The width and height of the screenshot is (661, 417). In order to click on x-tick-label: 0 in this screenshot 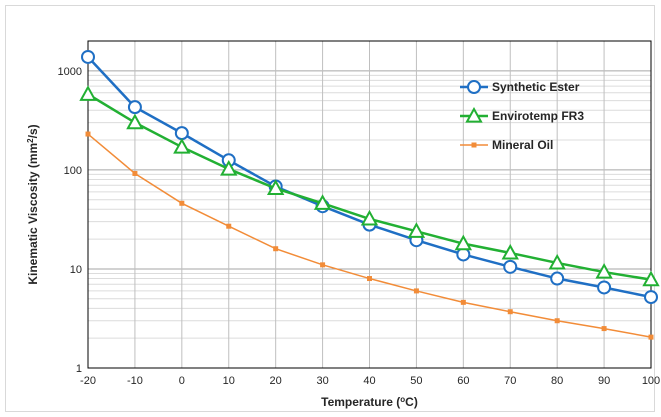, I will do `click(182, 381)`.